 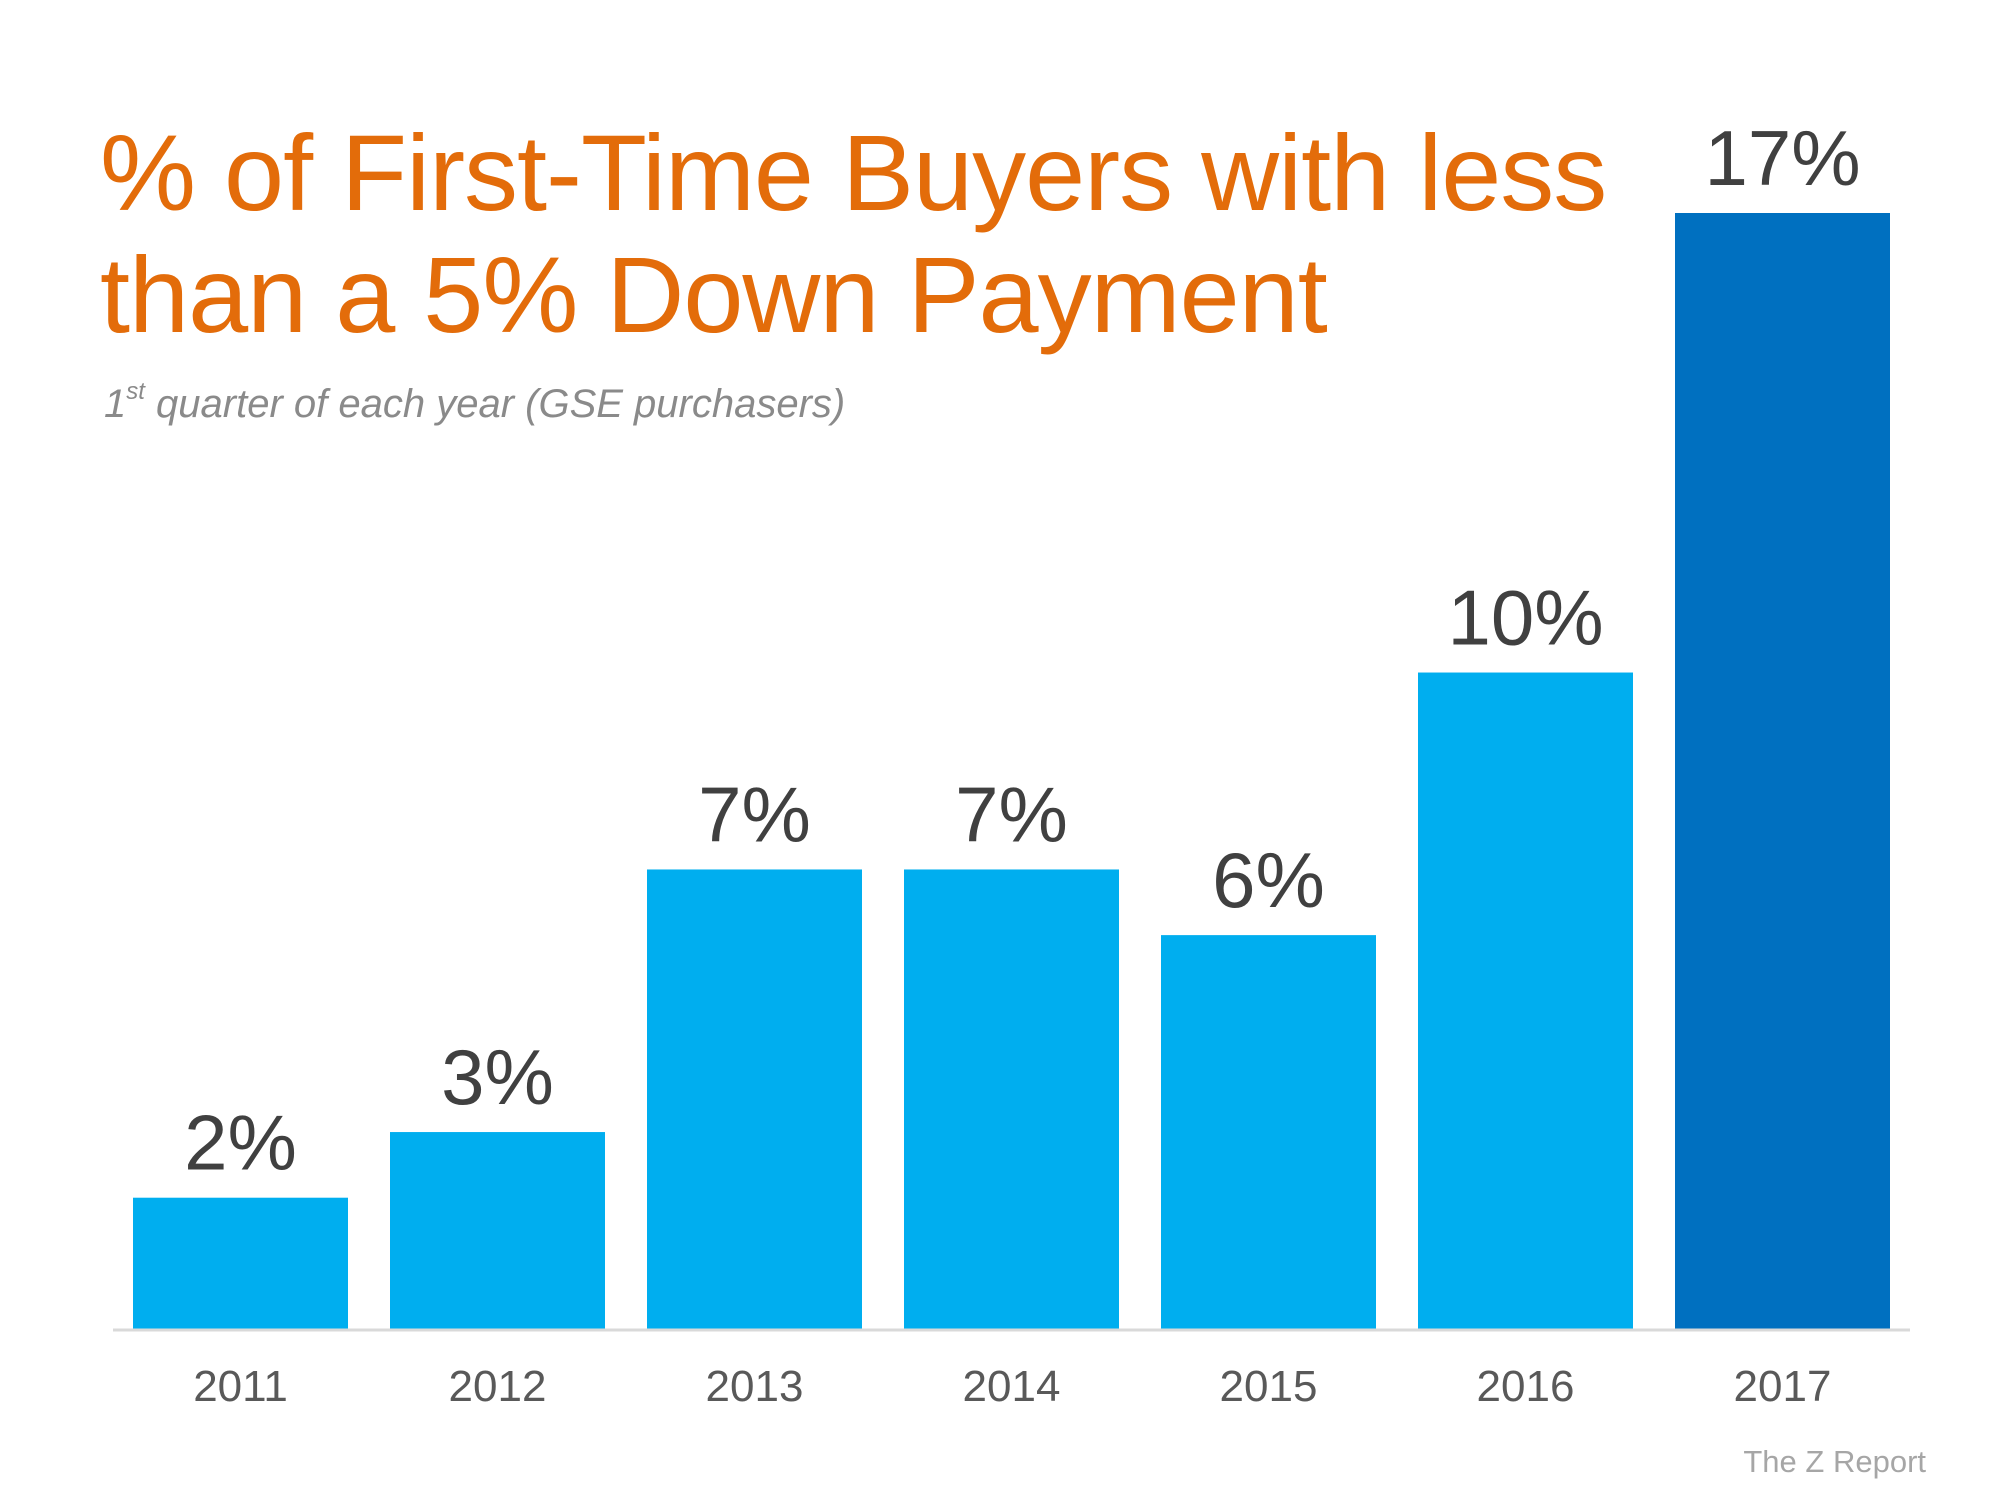 What do you see at coordinates (497, 1230) in the screenshot?
I see `bar-2012` at bounding box center [497, 1230].